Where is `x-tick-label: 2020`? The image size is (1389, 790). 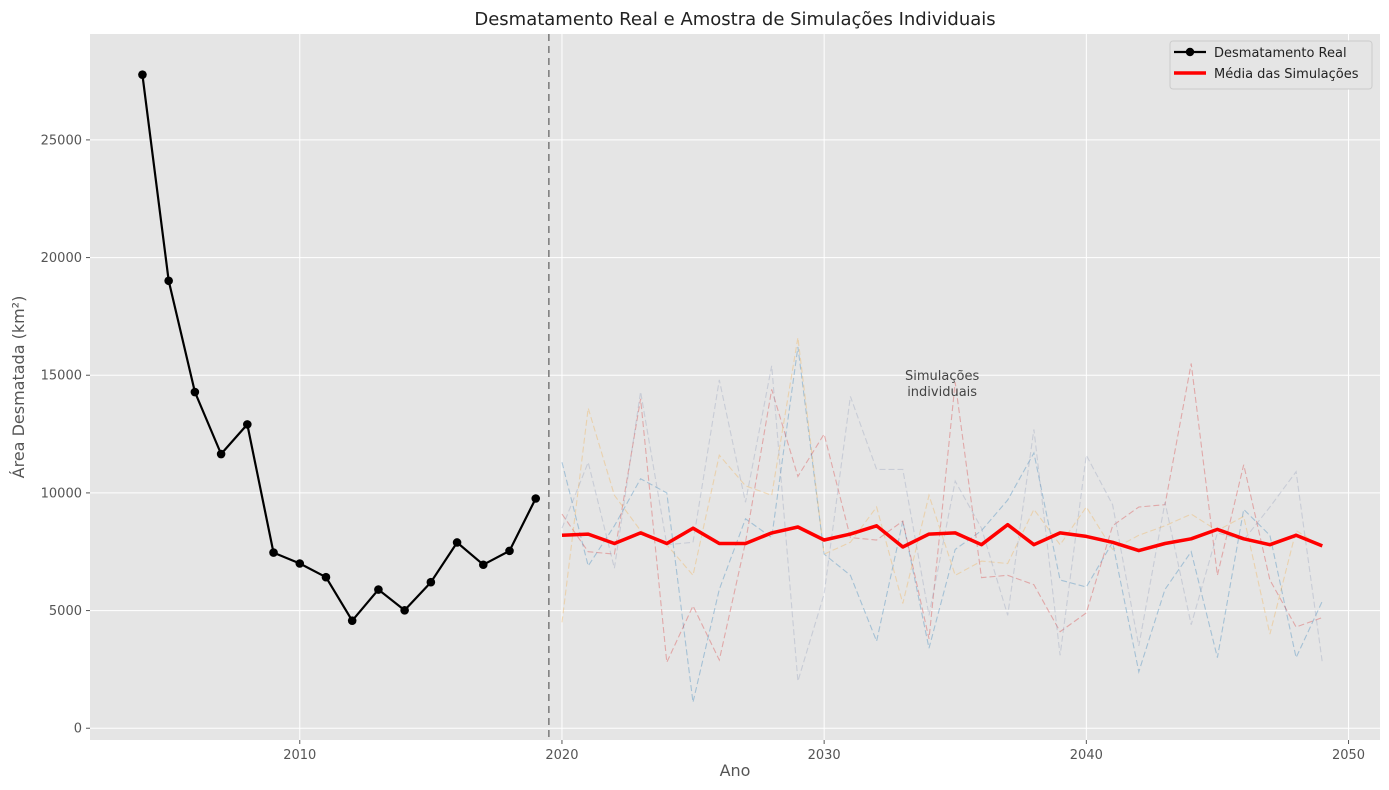 x-tick-label: 2020 is located at coordinates (561, 755).